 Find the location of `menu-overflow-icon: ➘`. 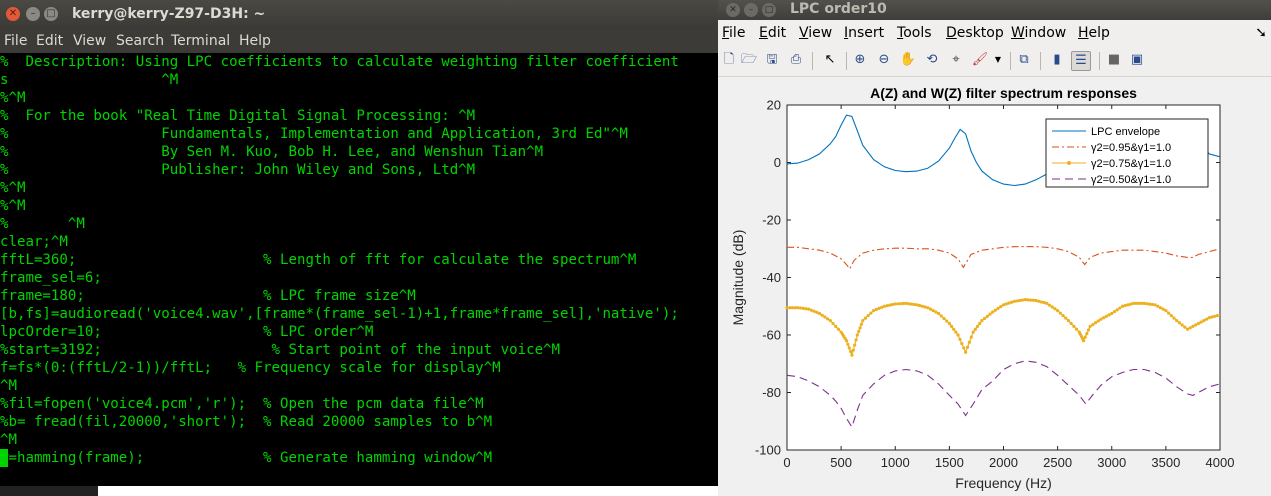

menu-overflow-icon: ➘ is located at coordinates (1261, 33).